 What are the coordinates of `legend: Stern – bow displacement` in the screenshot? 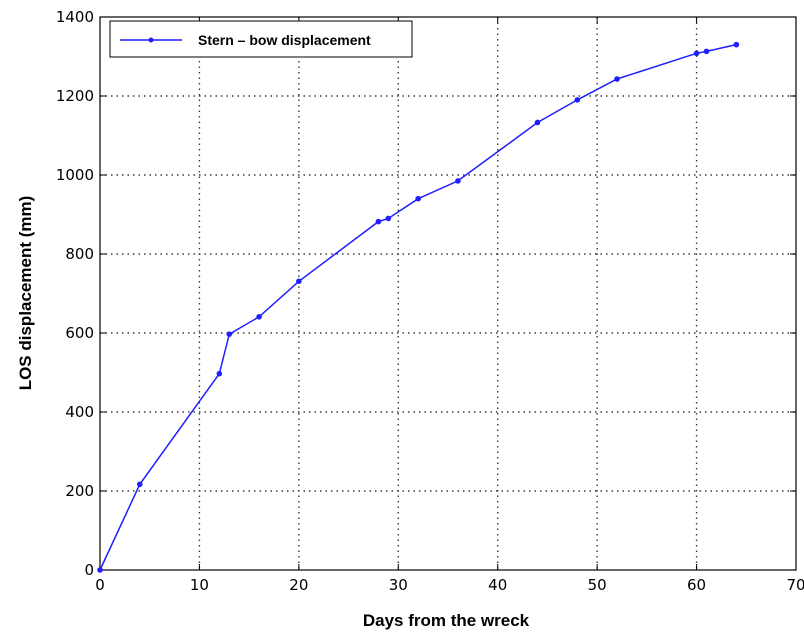 It's located at (261, 39).